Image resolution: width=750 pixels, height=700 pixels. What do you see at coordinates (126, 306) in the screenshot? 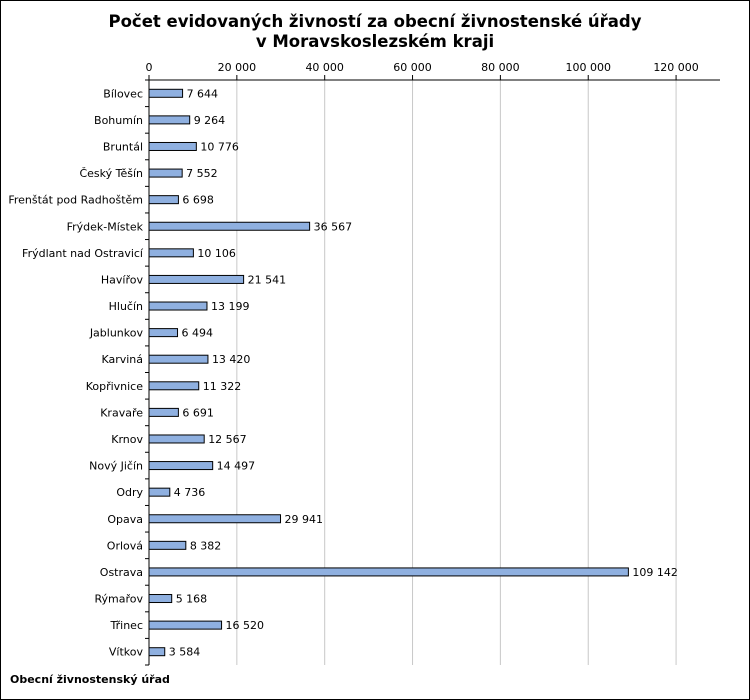
I see `category-label: Hlučín` at bounding box center [126, 306].